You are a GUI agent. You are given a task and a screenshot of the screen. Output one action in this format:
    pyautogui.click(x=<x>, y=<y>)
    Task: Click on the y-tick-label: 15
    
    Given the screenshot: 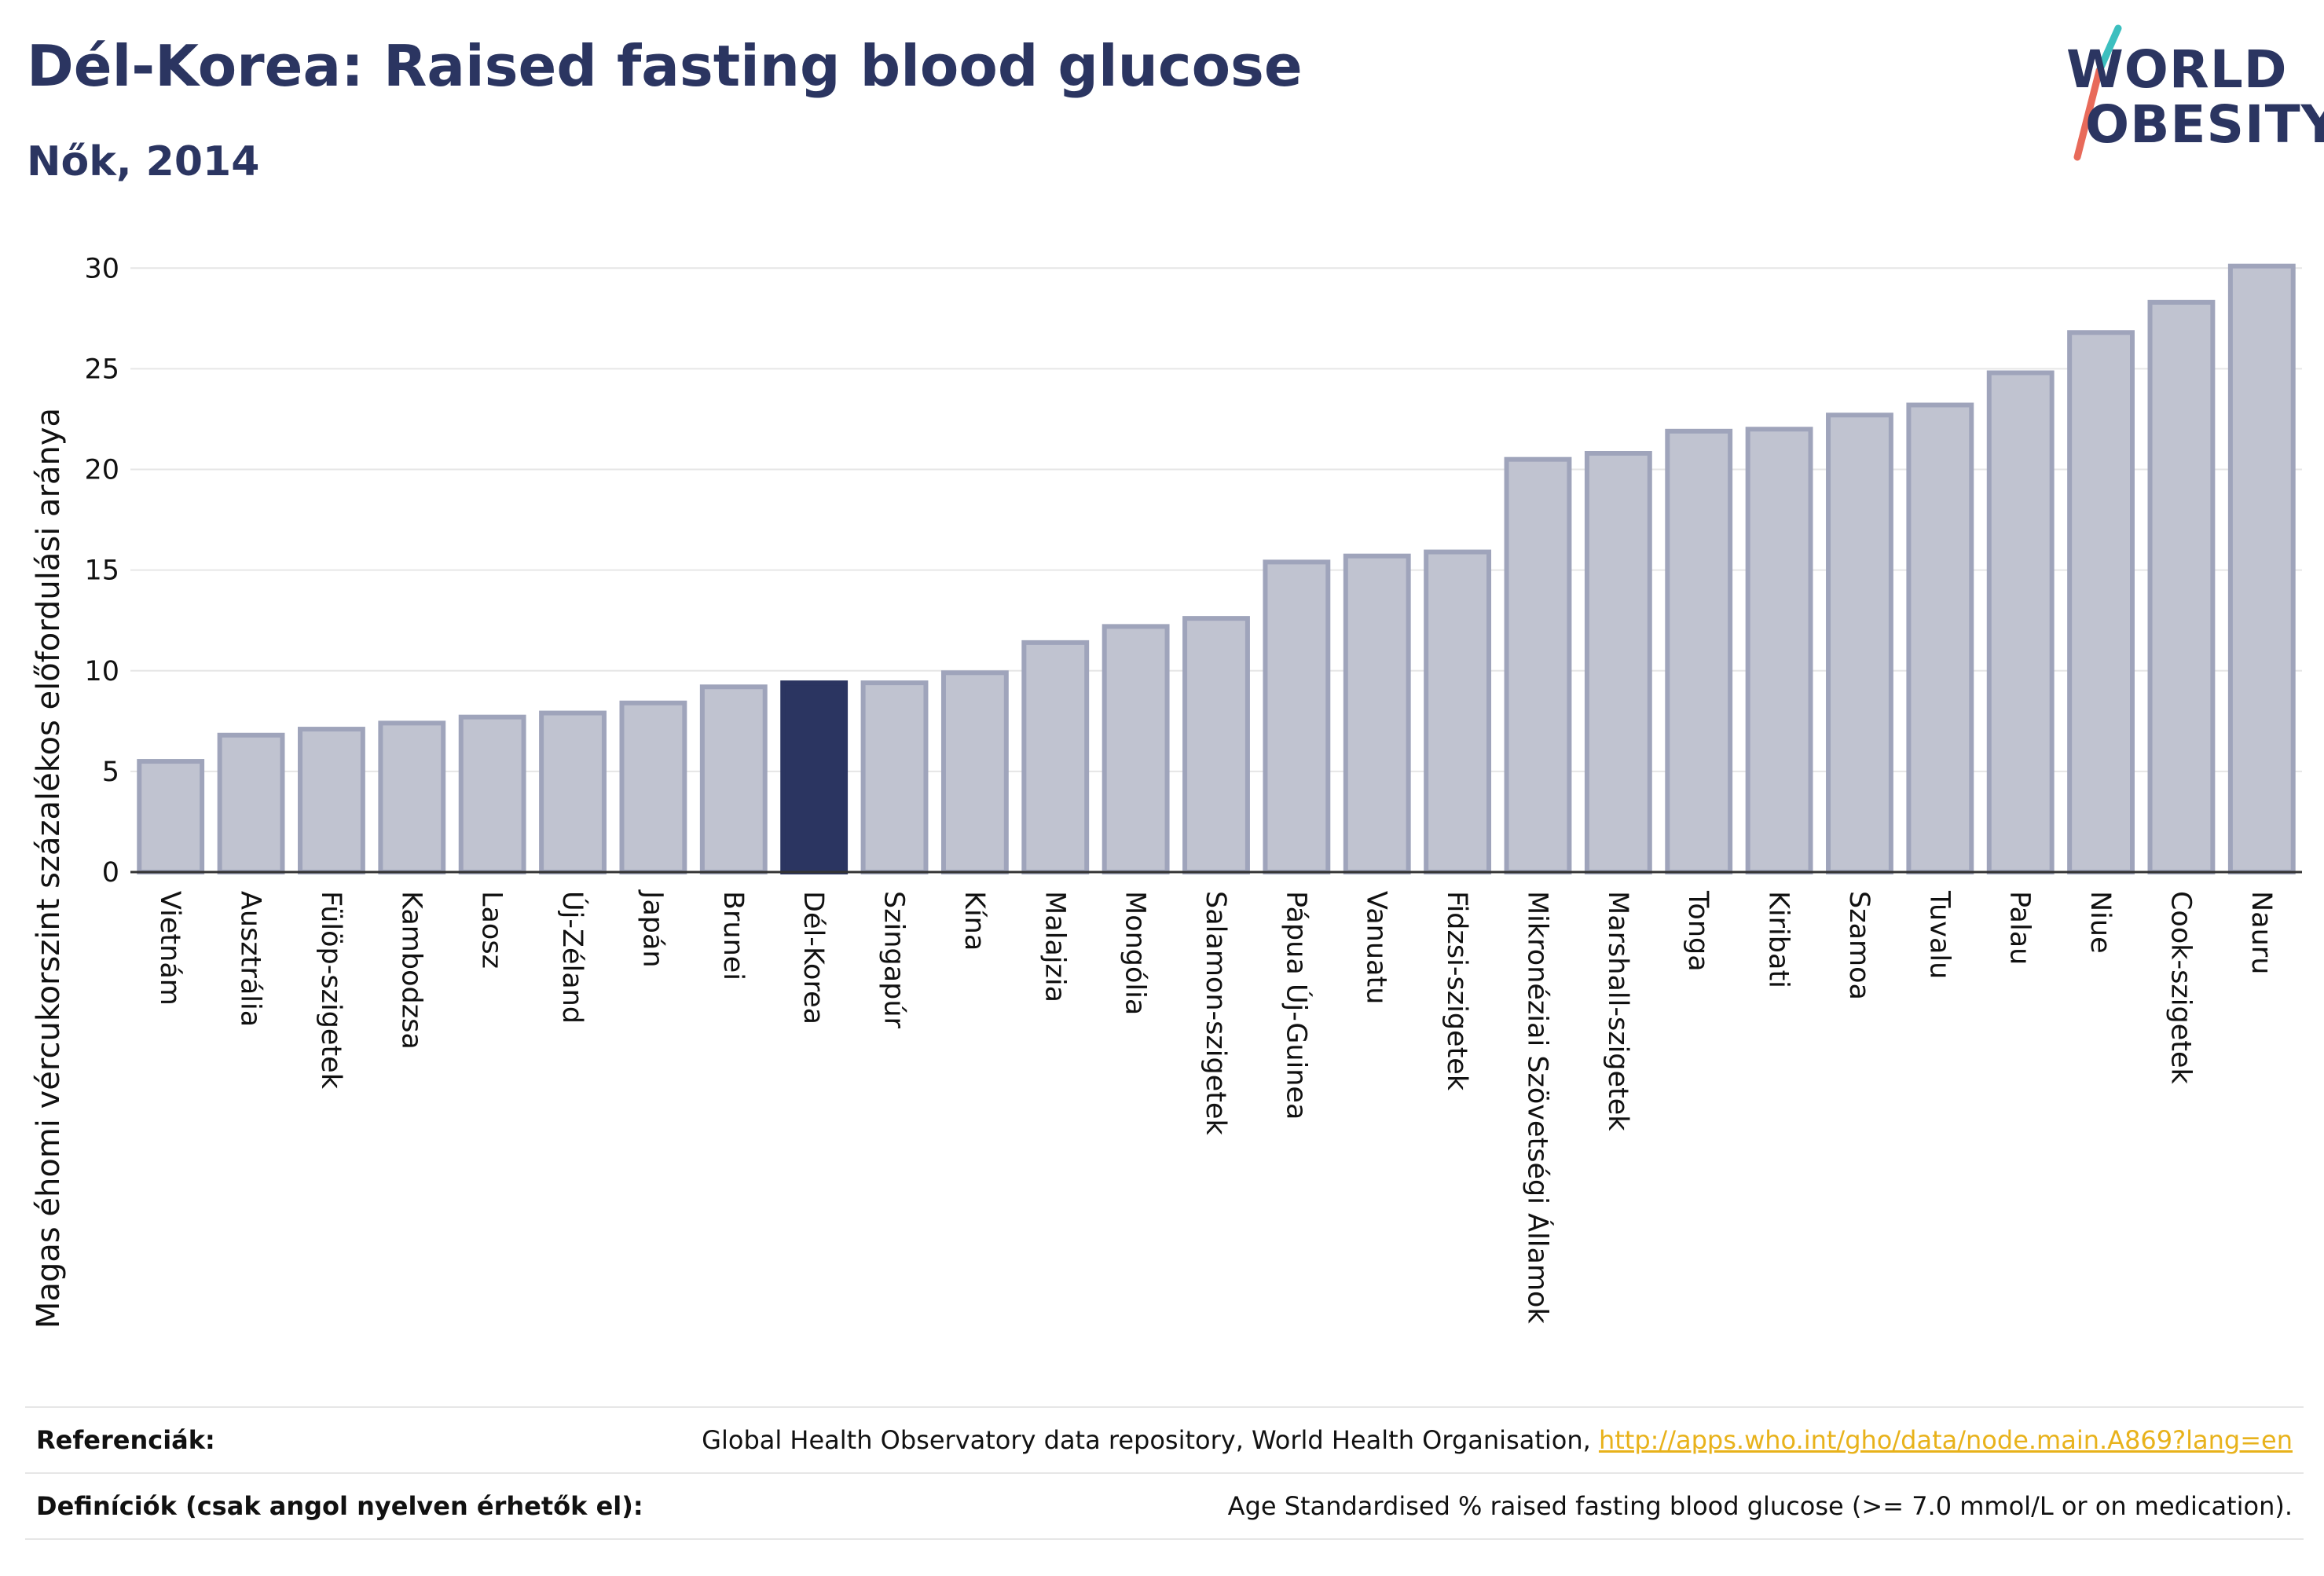 What is the action you would take?
    pyautogui.click(x=101, y=571)
    